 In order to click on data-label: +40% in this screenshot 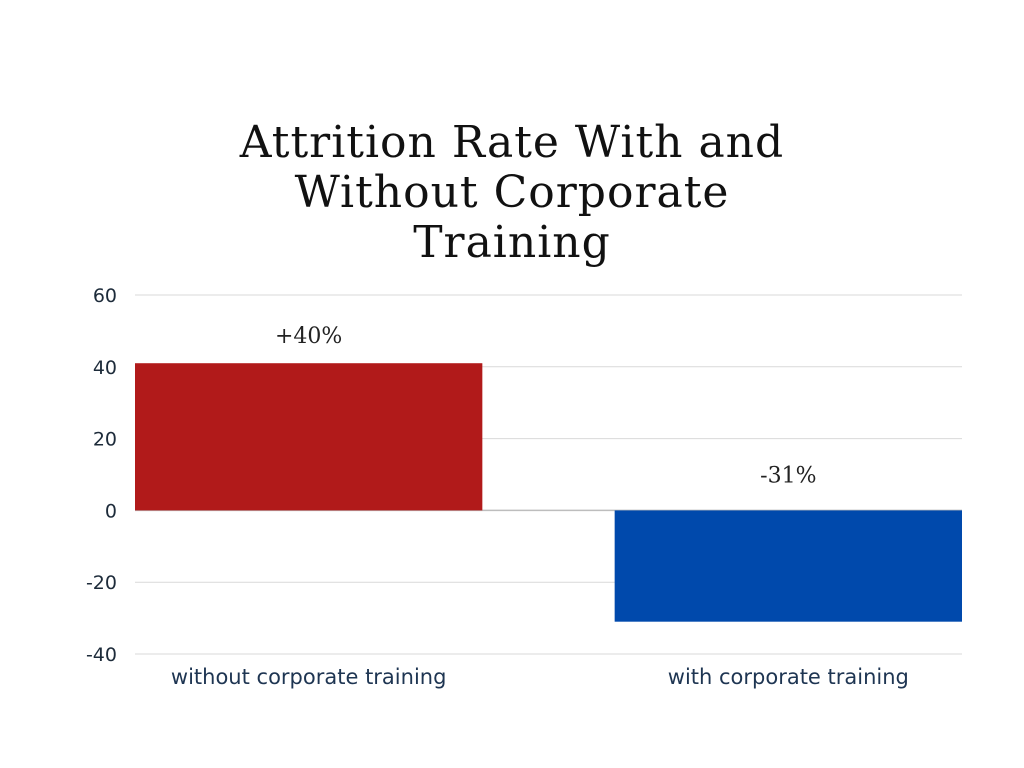, I will do `click(308, 336)`.